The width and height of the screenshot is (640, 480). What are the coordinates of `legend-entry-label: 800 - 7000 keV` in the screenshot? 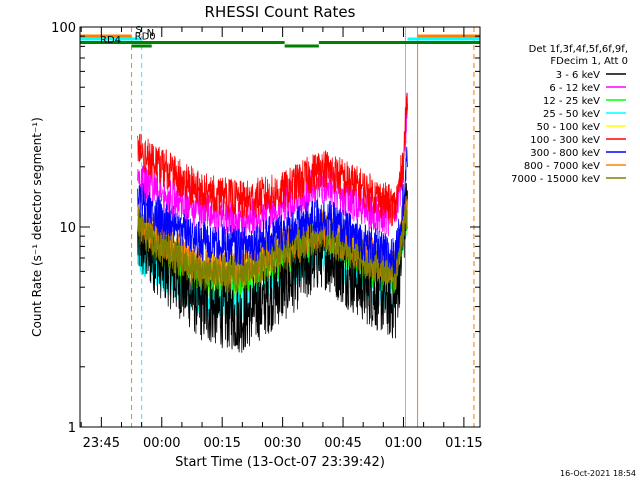 It's located at (562, 166).